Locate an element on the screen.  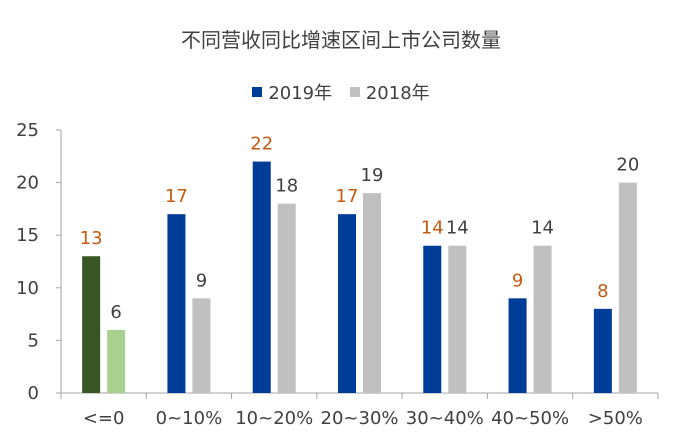
legend-label-2019: 2019年 is located at coordinates (300, 93).